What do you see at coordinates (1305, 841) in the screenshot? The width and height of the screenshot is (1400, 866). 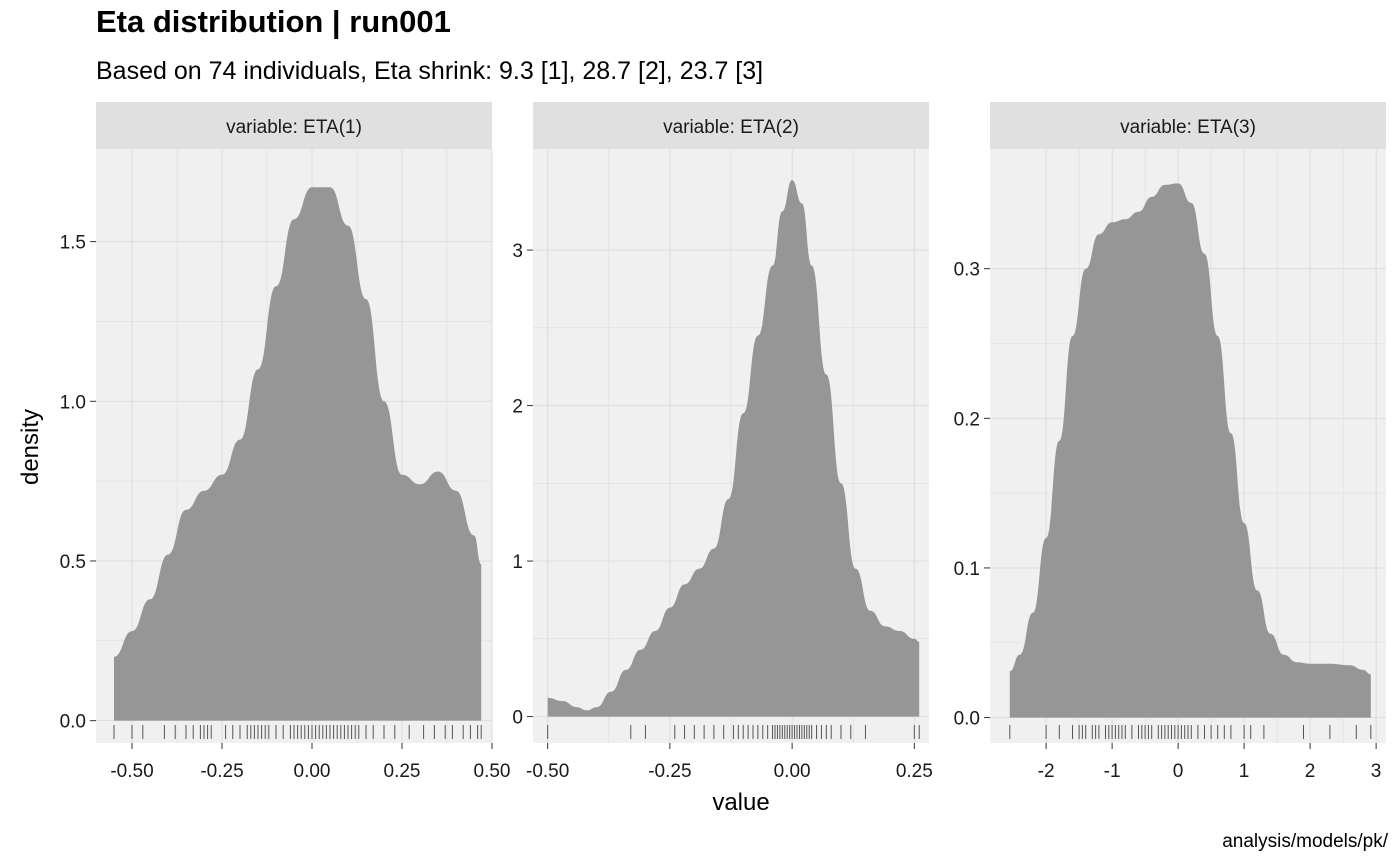 I see `plot-caption: analysis/models/pk/` at bounding box center [1305, 841].